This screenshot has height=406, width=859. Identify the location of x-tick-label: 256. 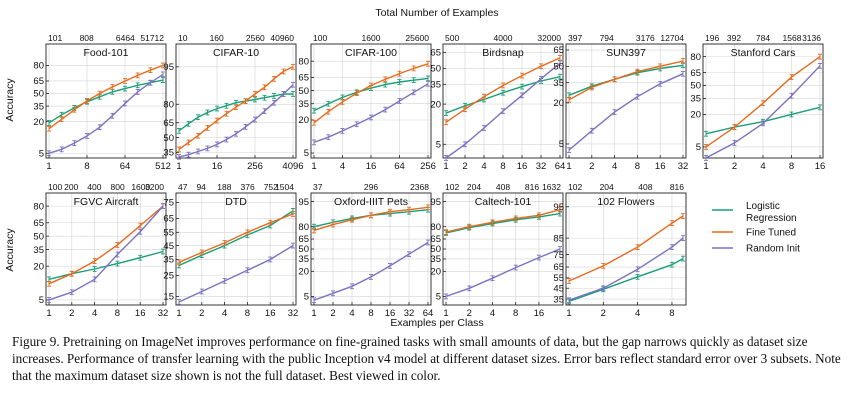
(428, 166).